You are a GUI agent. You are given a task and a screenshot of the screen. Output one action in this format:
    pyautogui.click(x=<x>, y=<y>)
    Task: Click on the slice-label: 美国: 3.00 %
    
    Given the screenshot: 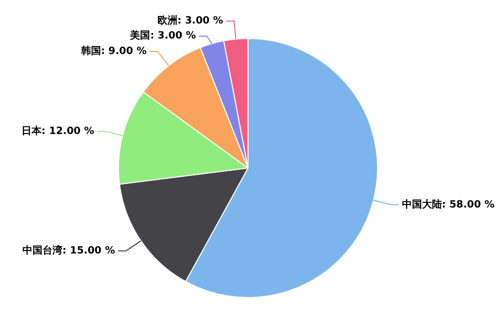 What is the action you would take?
    pyautogui.click(x=162, y=36)
    